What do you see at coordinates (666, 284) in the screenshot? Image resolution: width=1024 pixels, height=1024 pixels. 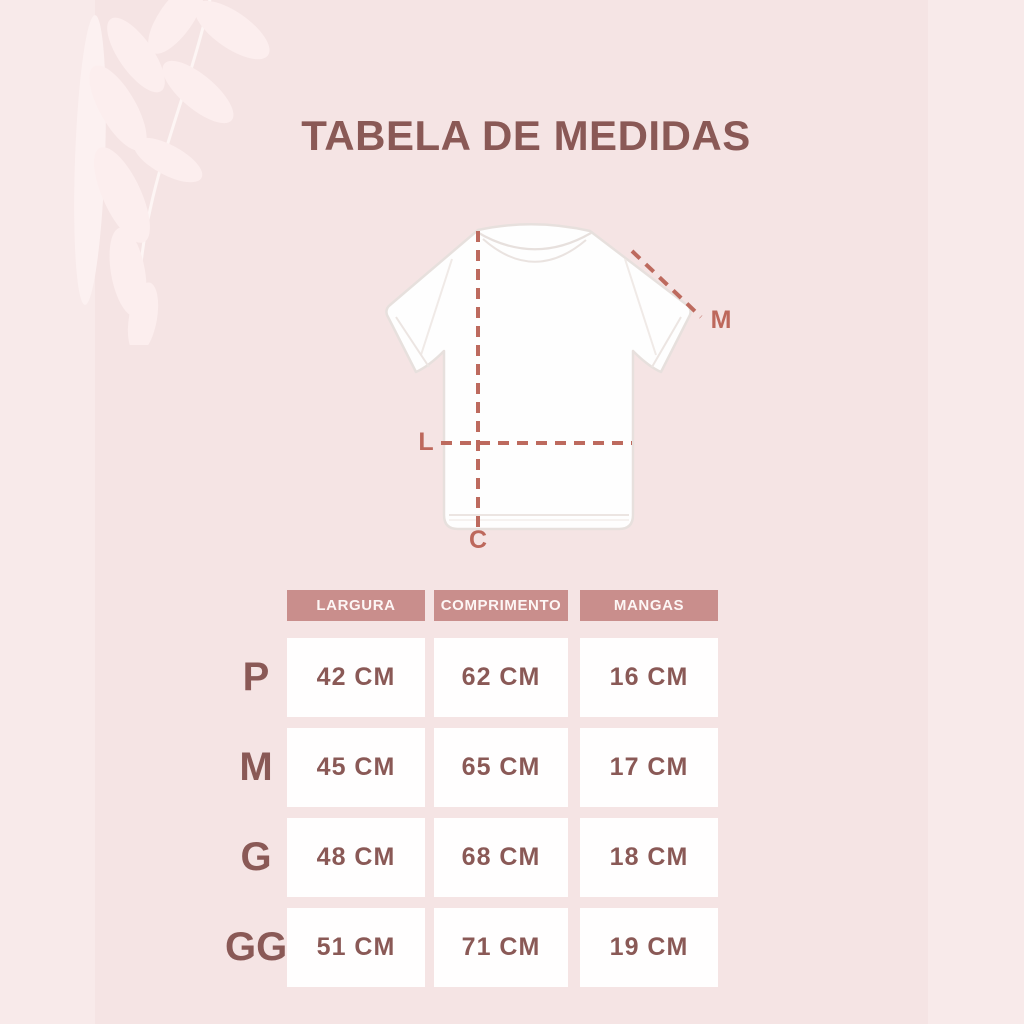 I see `mangas-dashed-line` at bounding box center [666, 284].